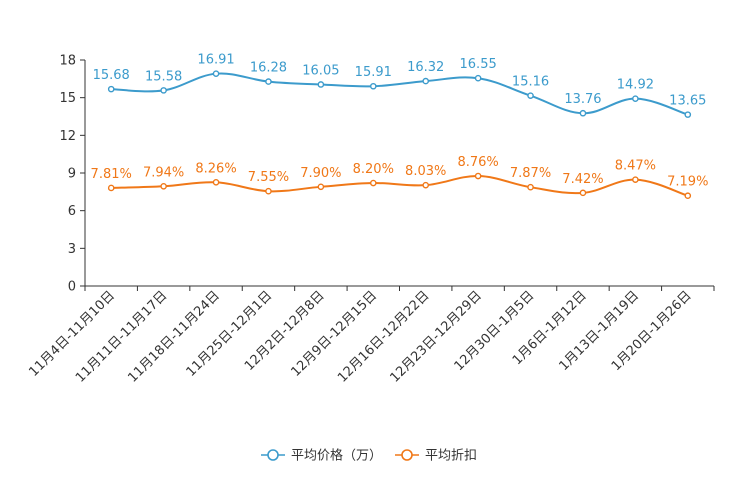  What do you see at coordinates (268, 68) in the screenshot?
I see `series-0-data-label: 16.28` at bounding box center [268, 68].